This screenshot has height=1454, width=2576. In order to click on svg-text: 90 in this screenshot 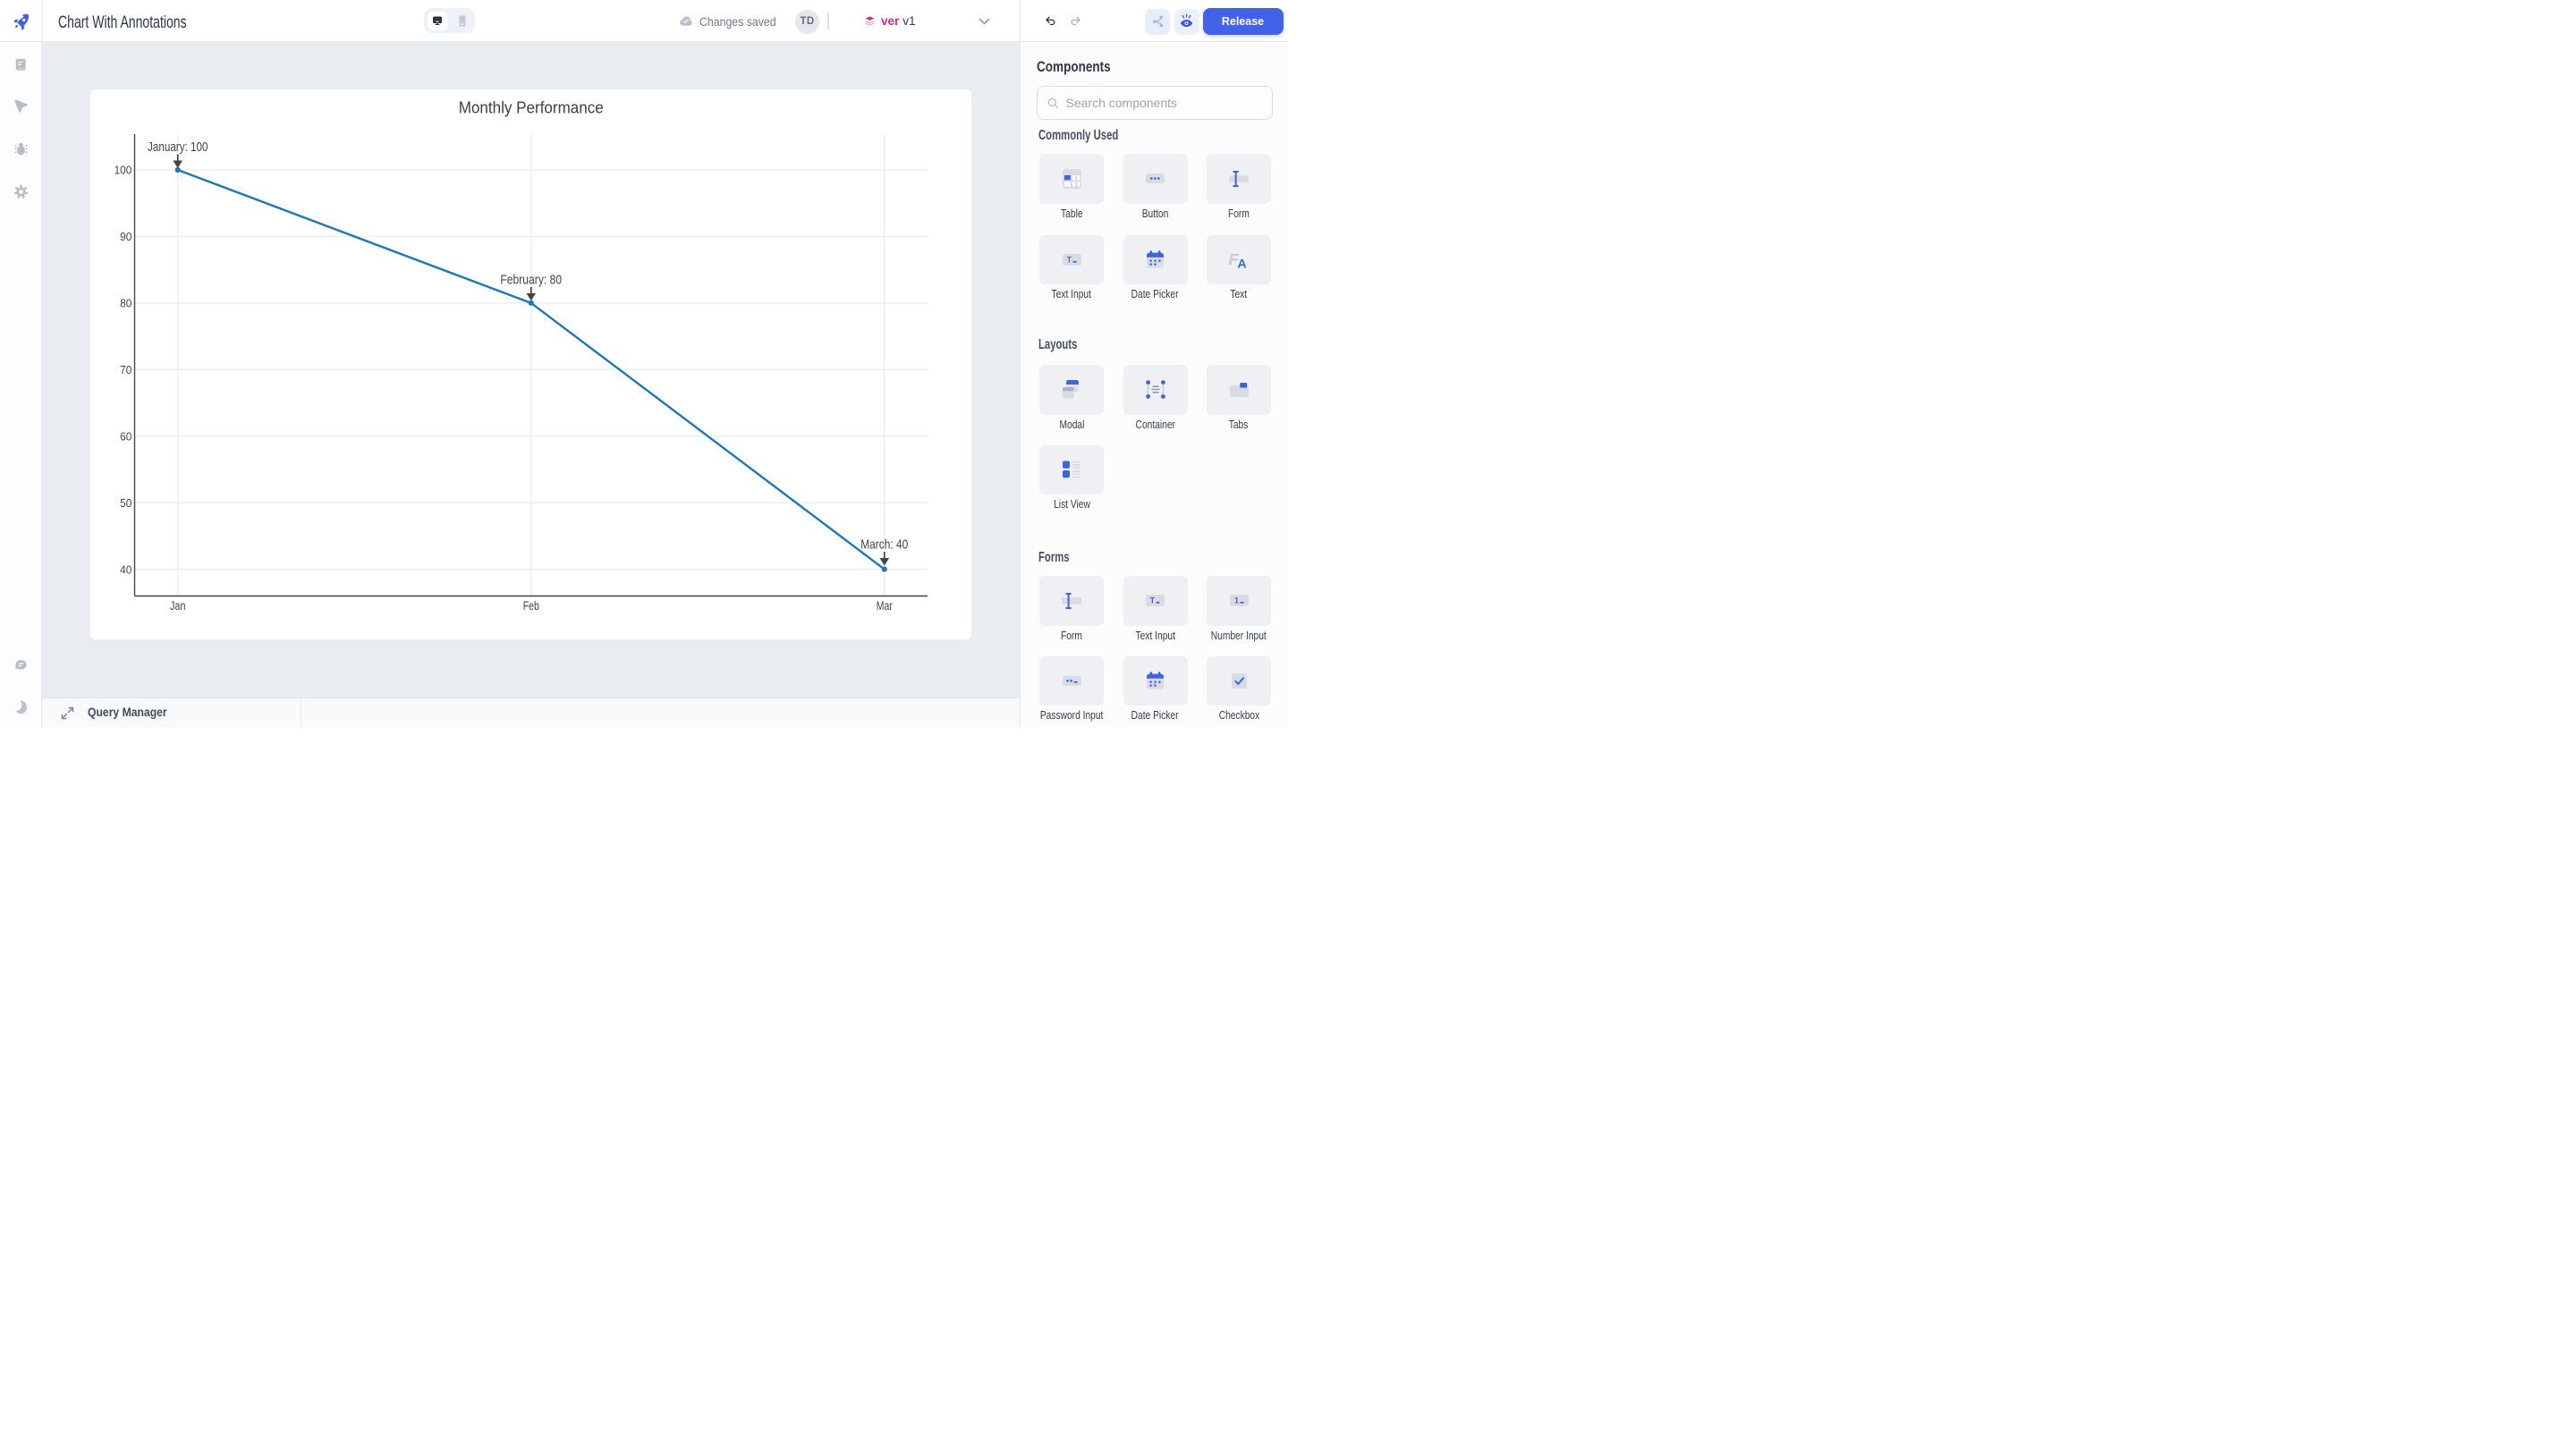, I will do `click(125, 236)`.